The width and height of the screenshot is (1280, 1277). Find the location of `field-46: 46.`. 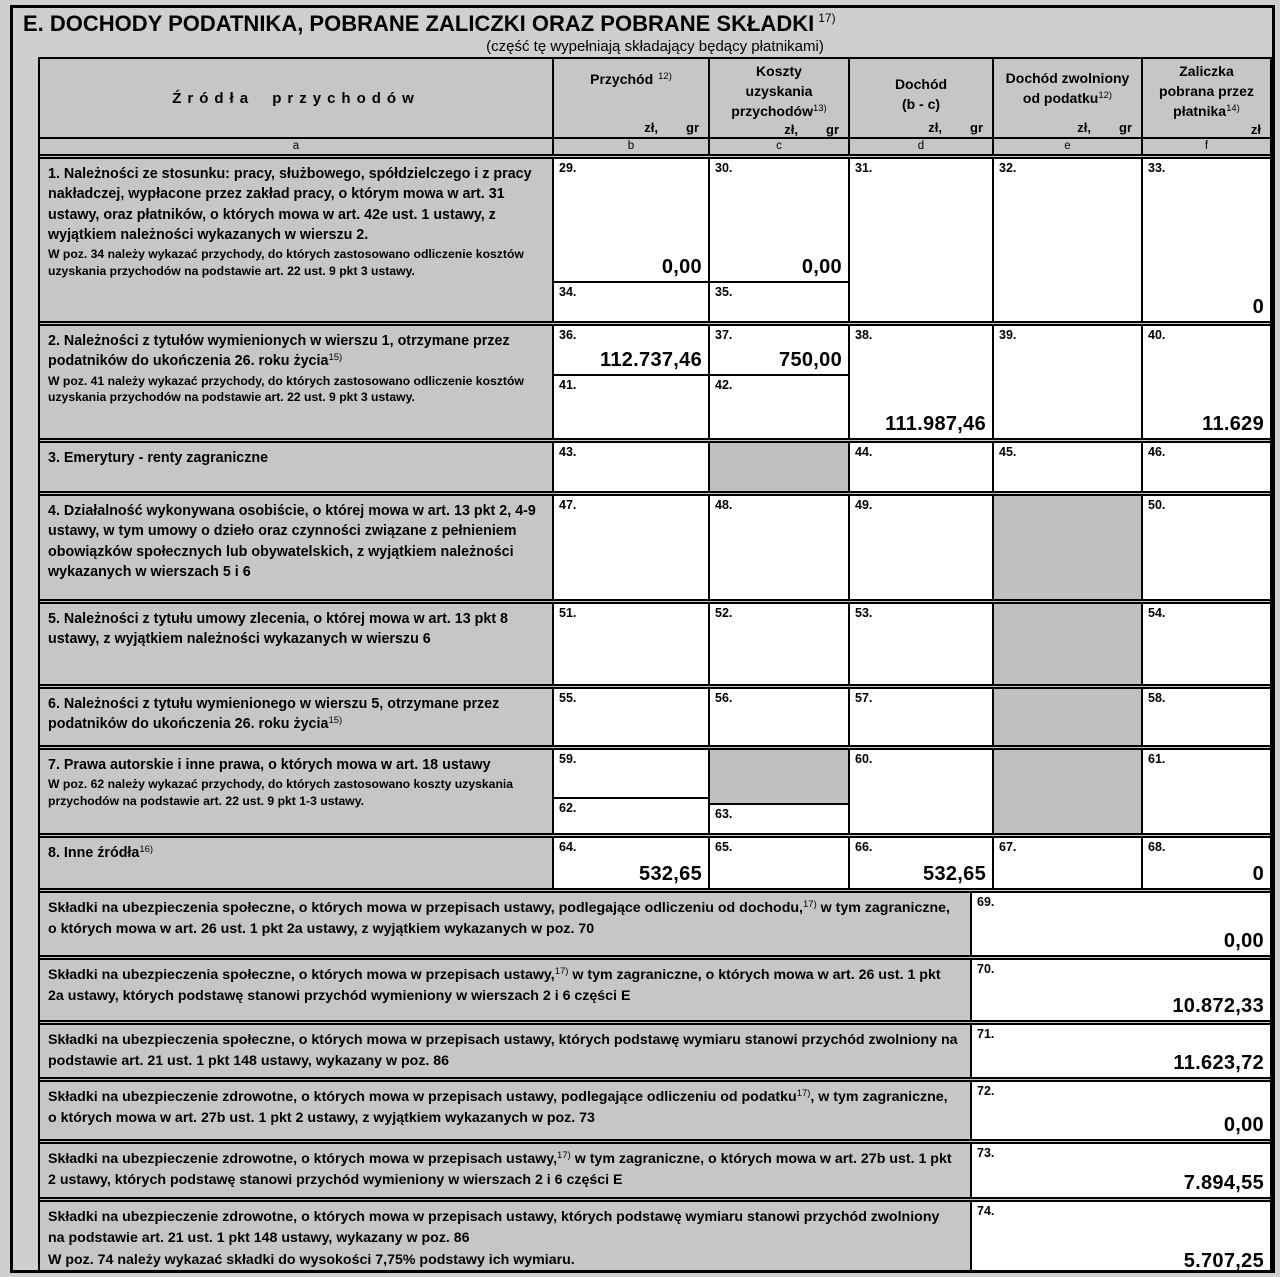

field-46: 46. is located at coordinates (1205, 467).